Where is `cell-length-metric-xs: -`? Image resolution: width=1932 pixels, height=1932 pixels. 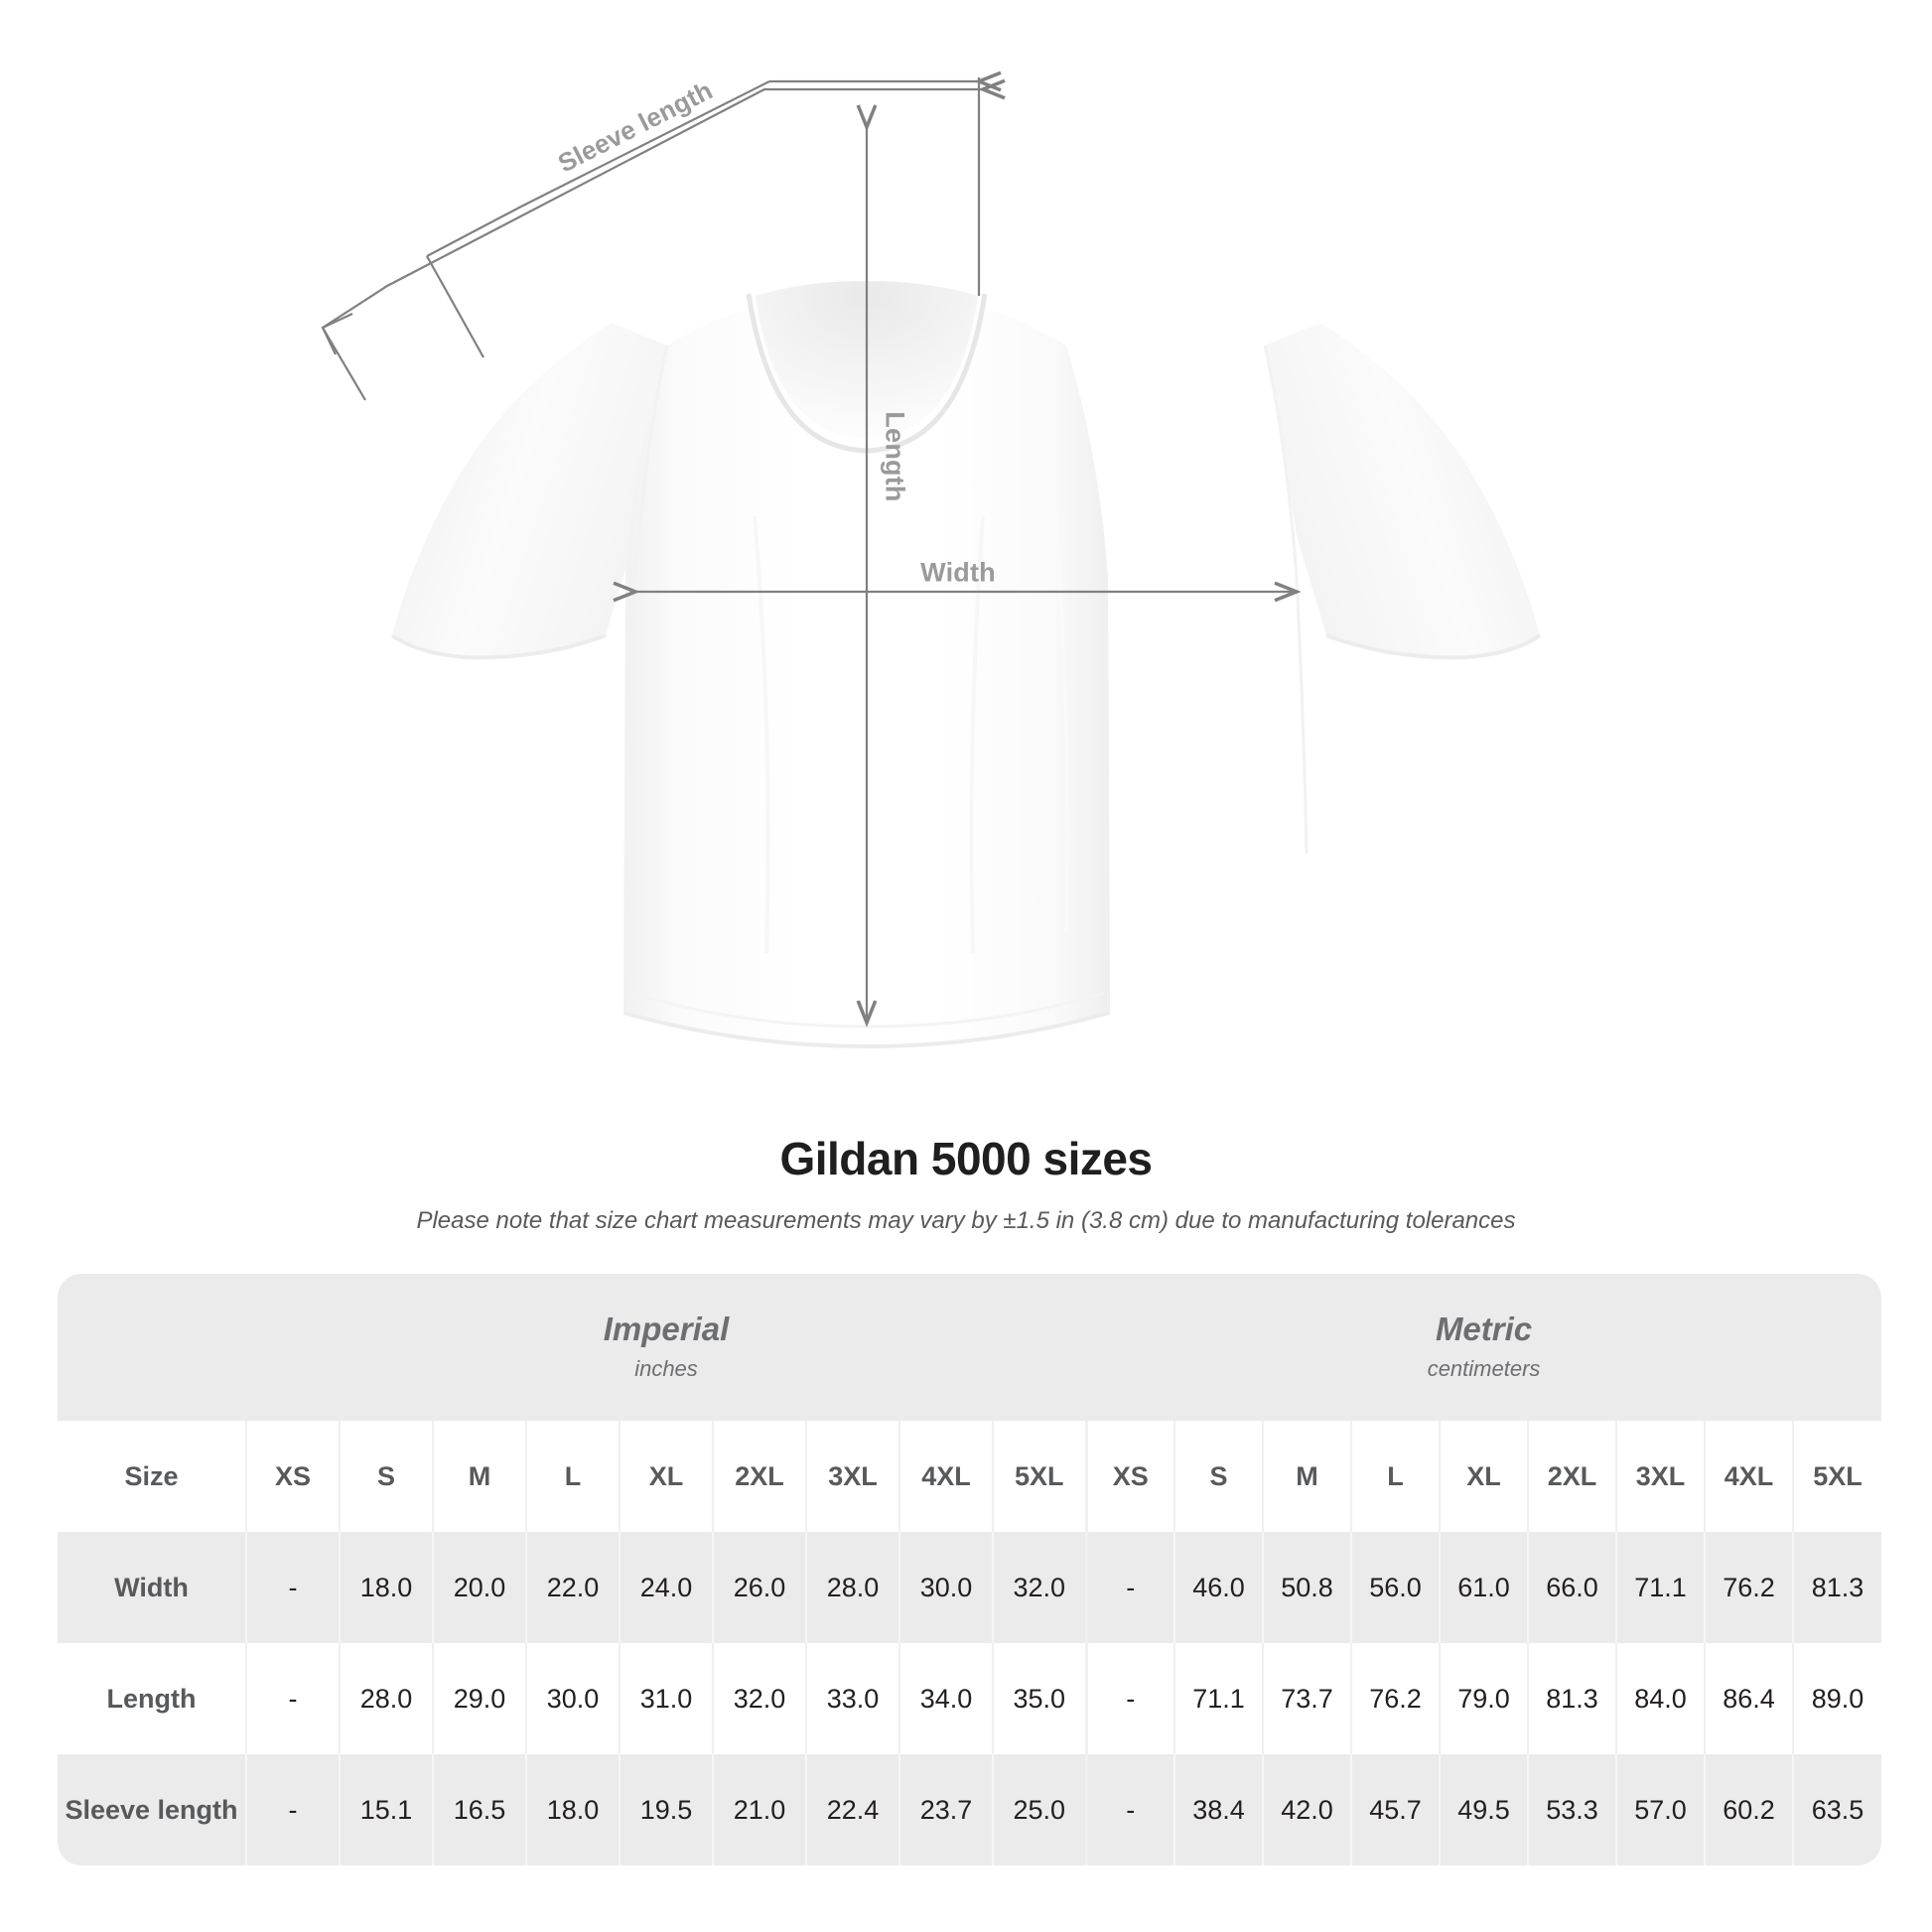 cell-length-metric-xs: - is located at coordinates (1129, 1698).